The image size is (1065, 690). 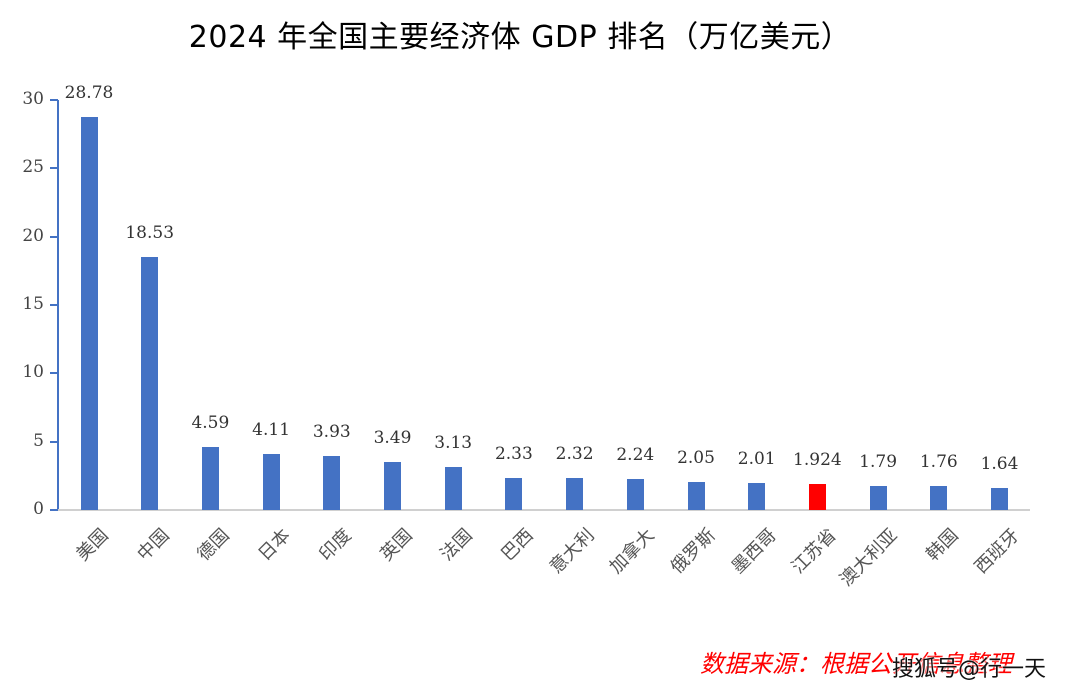 I want to click on y-tick-label: 15, so click(x=33, y=304).